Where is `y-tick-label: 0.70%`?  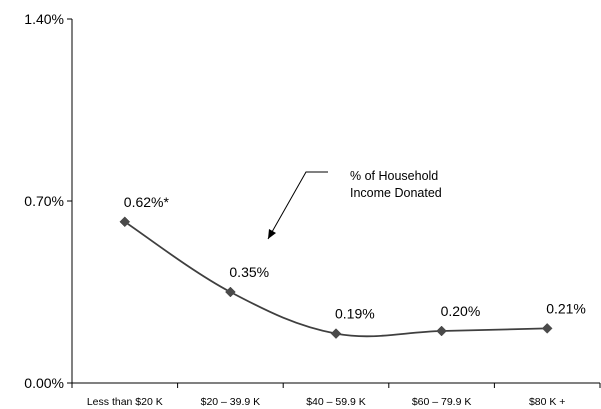
y-tick-label: 0.70% is located at coordinates (44, 201).